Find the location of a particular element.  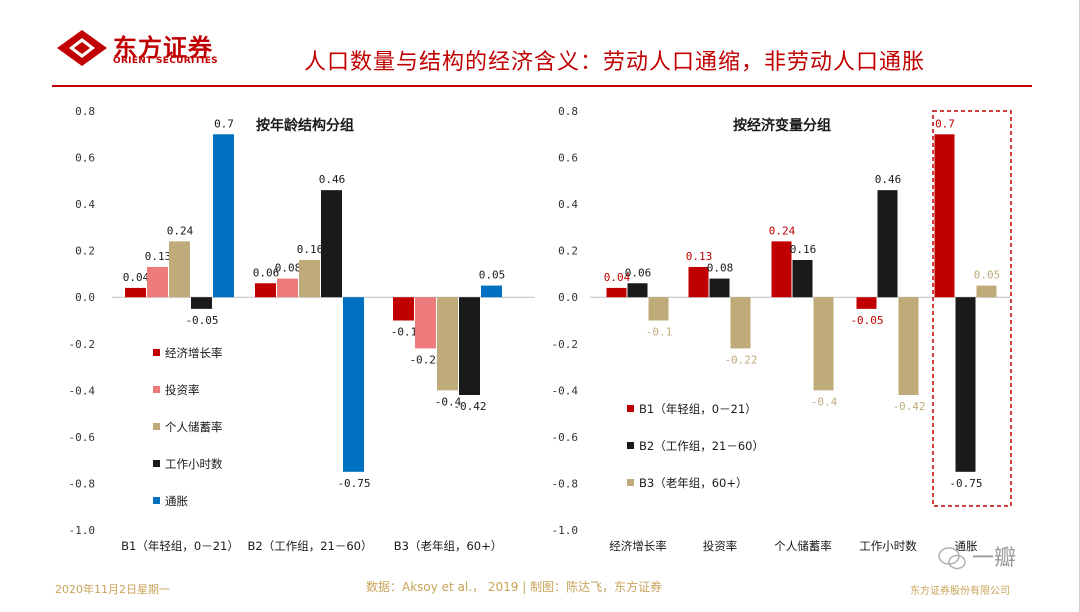

slide-title: 人口数量与结构的经济含义：劳动人口通缩，非劳动人口通胀 is located at coordinates (615, 62).